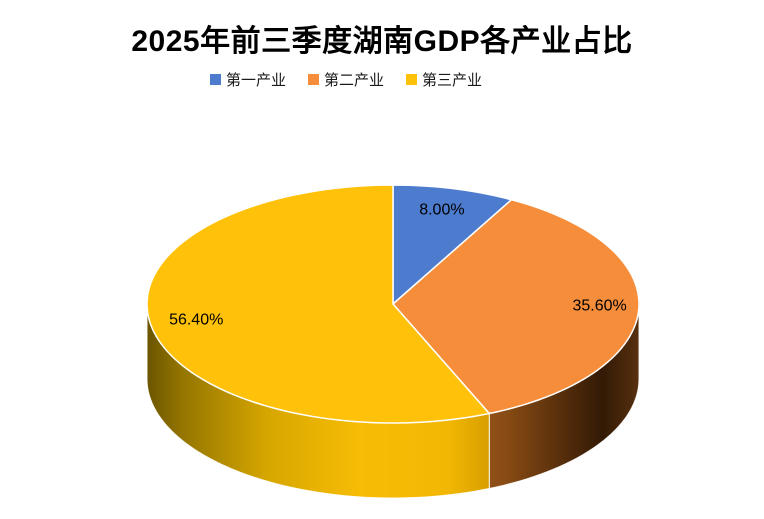 The height and width of the screenshot is (519, 764). Describe the element at coordinates (353, 80) in the screenshot. I see `legend-label-secondary: 第二产业` at that location.